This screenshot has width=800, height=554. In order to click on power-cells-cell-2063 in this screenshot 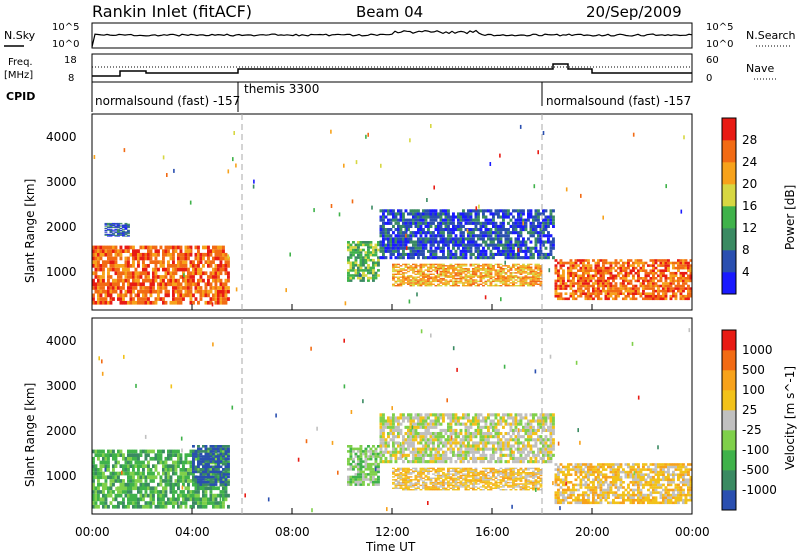, I will do `click(448, 277)`.